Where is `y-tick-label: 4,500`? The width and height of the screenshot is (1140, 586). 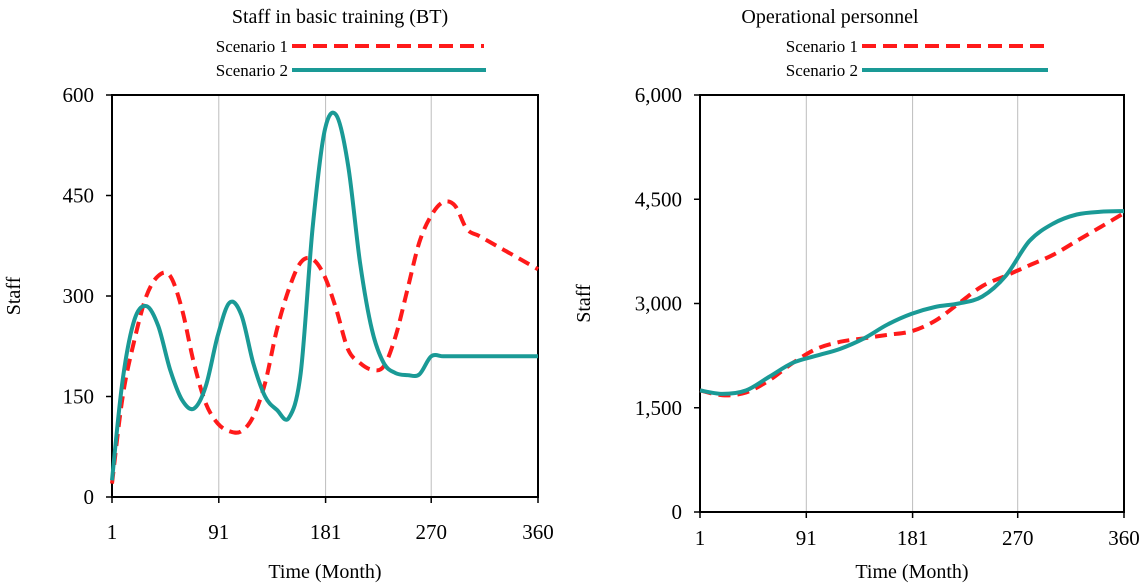
y-tick-label: 4,500 is located at coordinates (658, 199).